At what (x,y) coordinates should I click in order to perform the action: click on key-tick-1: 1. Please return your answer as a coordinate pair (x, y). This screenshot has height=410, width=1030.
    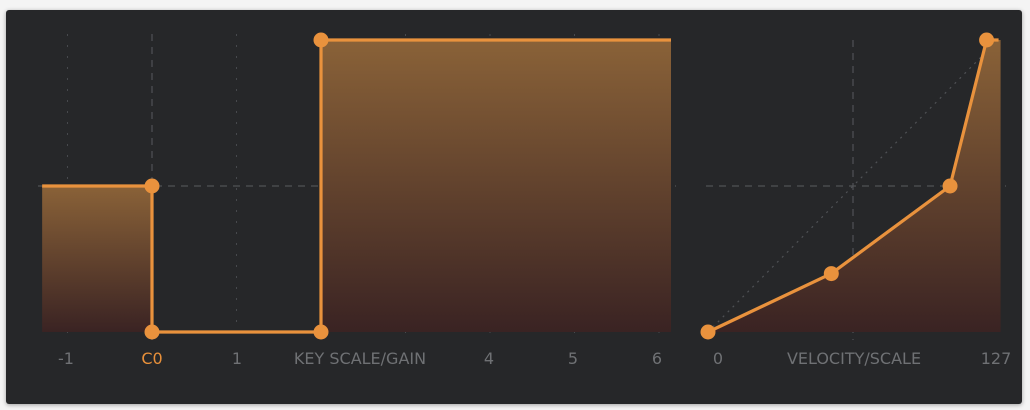
    Looking at the image, I should click on (237, 358).